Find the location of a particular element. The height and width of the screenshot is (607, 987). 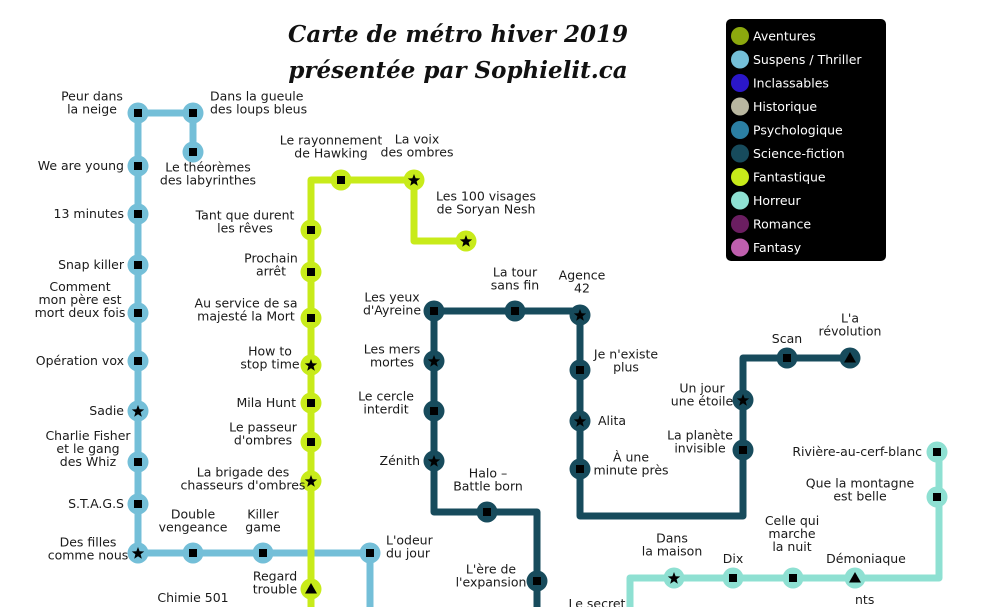

station-dix: Dix is located at coordinates (733, 570).